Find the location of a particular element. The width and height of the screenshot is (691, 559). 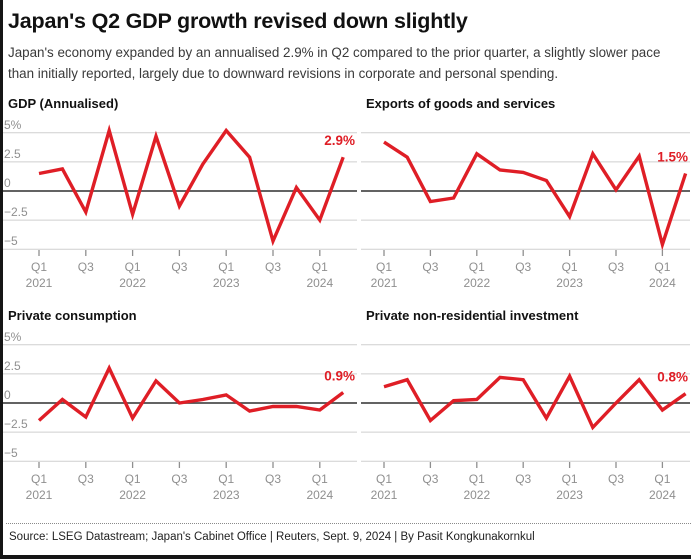

line-chart-svg: Q1 2021 Q3 Q1 2022 Q3 Q1 2023 Q3 Q1 2024 1.5% is located at coordinates (525, 211).